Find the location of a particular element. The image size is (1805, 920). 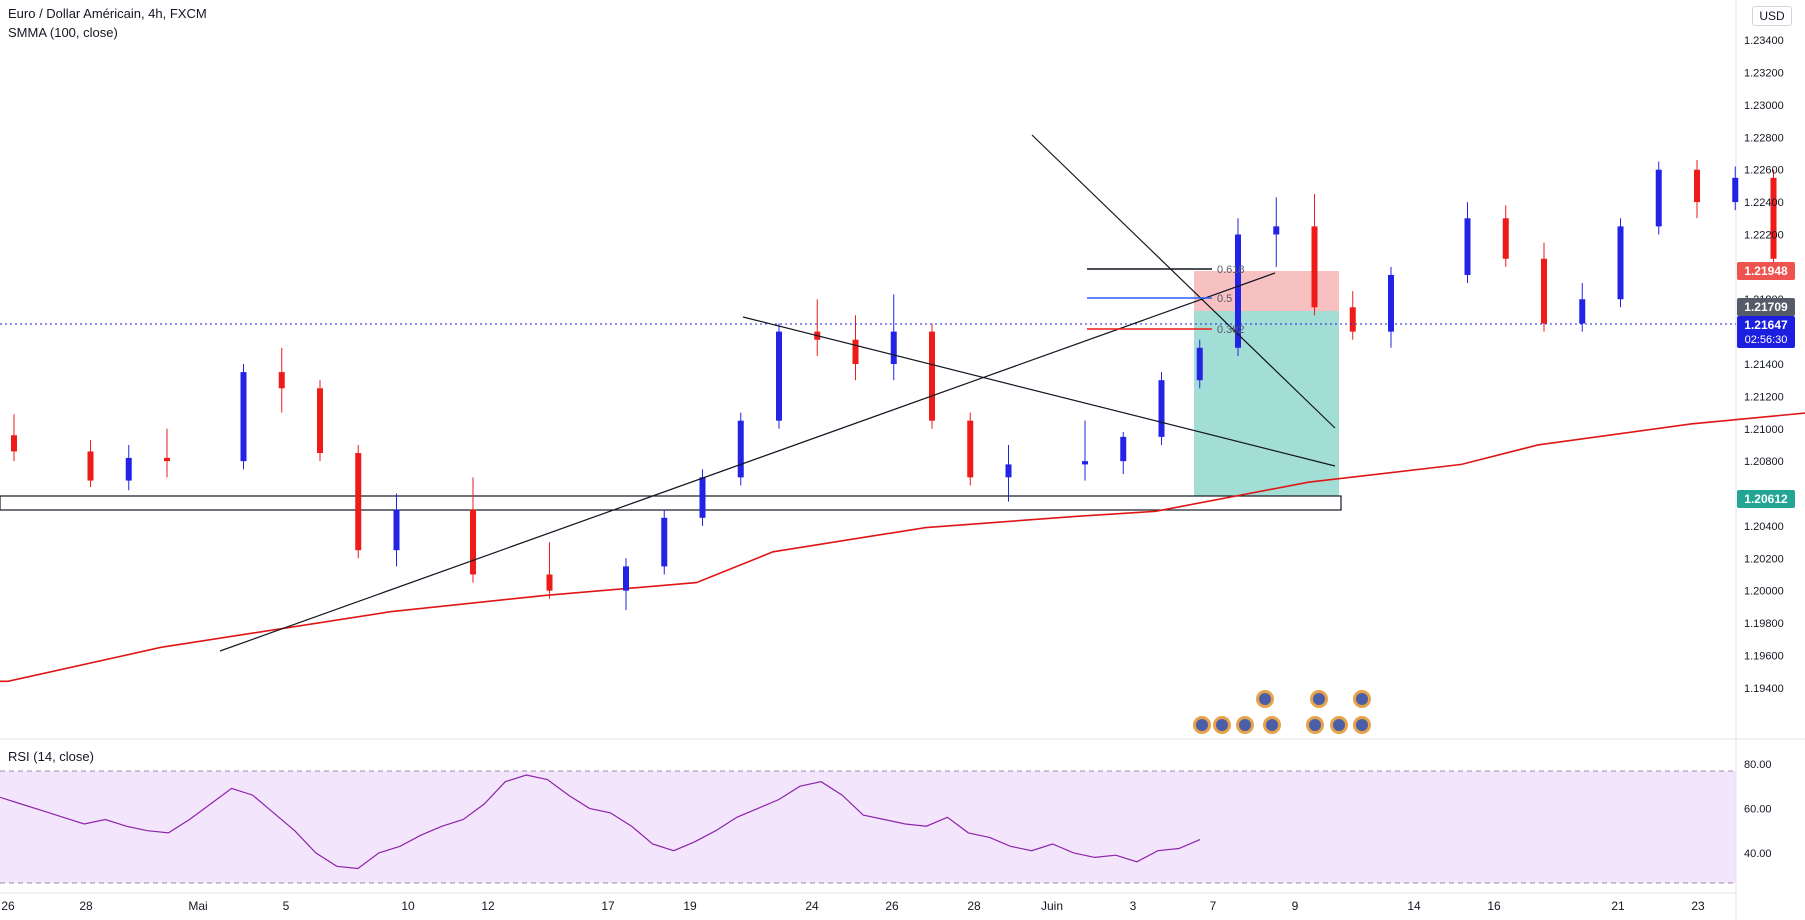

bar-countdown-label: 02:56:30 is located at coordinates (1766, 340).